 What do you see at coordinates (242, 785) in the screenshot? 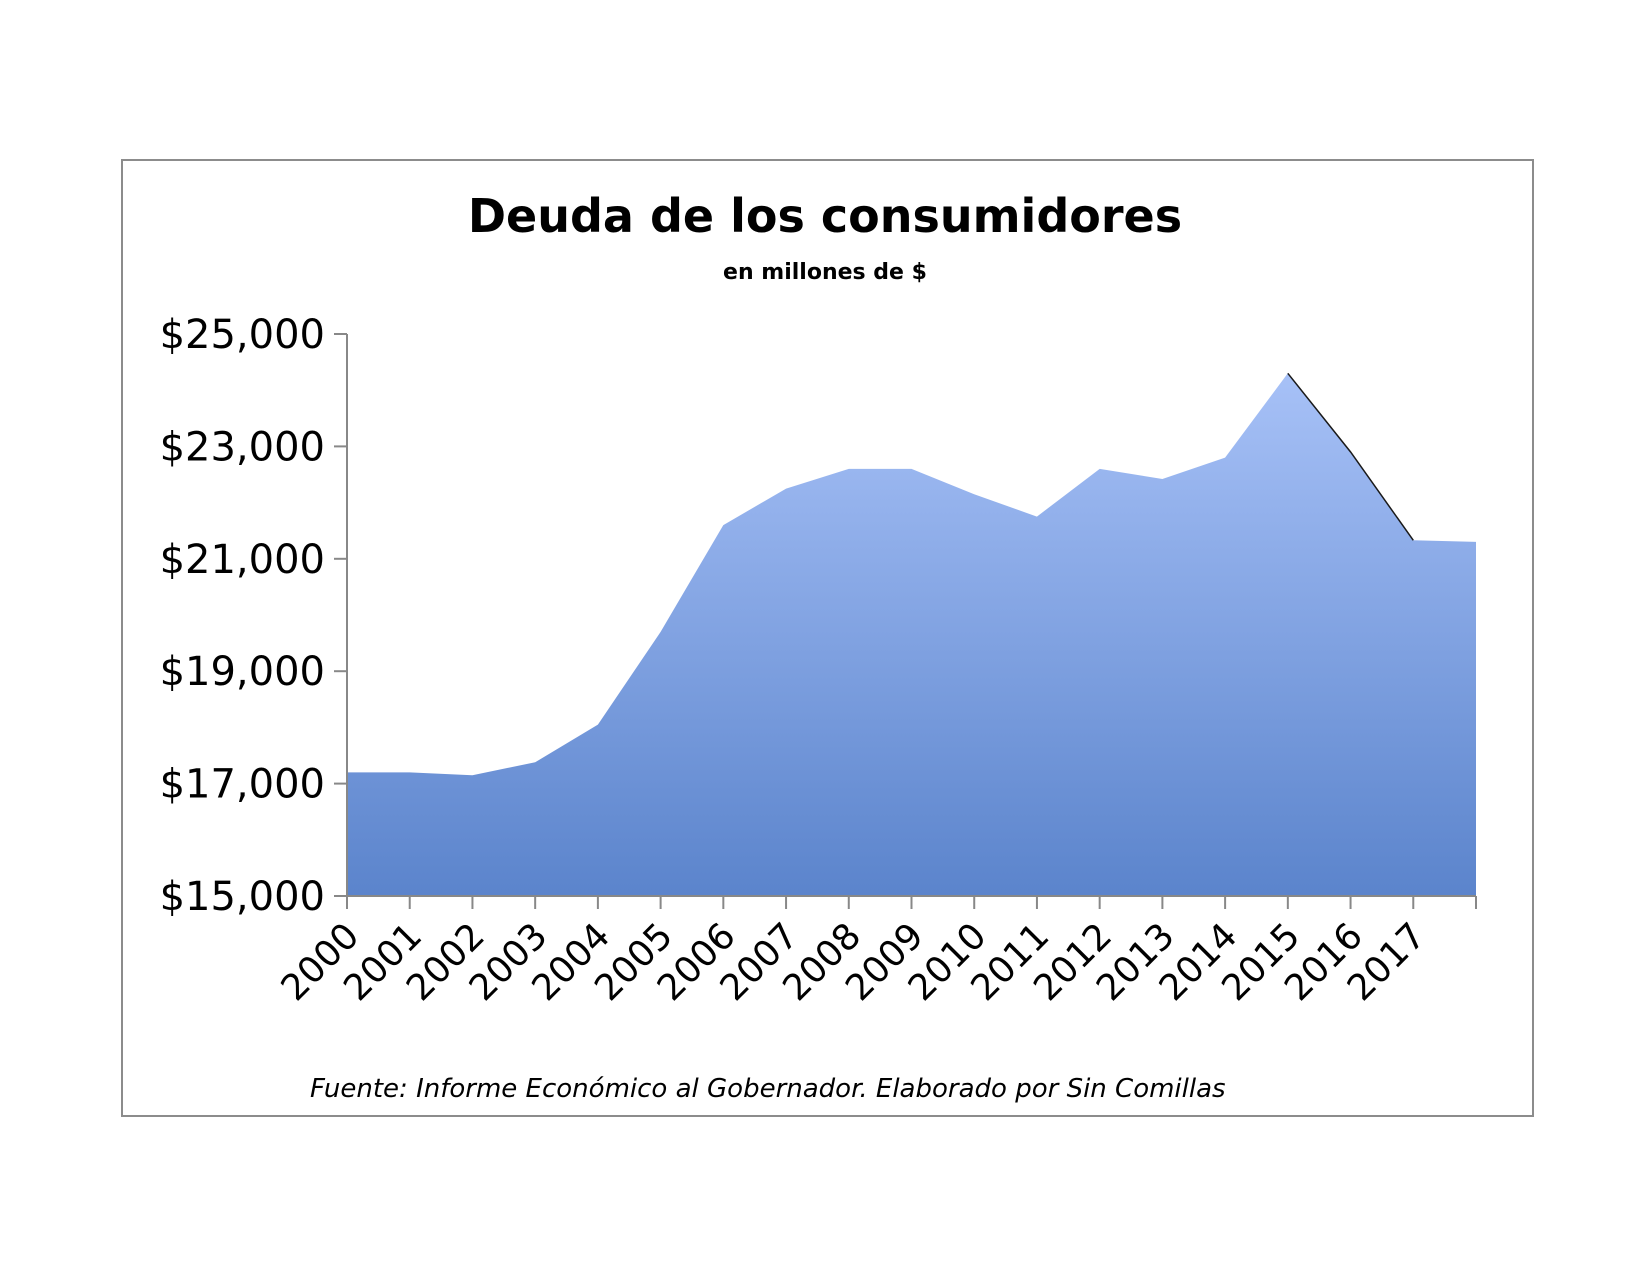
I see `y-tick-label: $17,000` at bounding box center [242, 785].